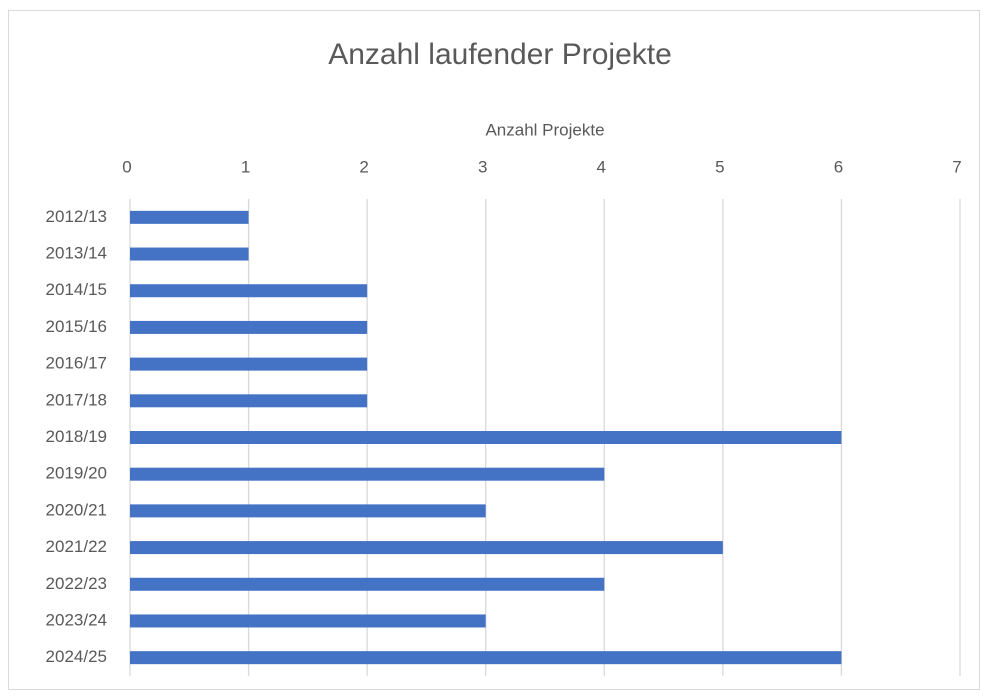  Describe the element at coordinates (76, 253) in the screenshot. I see `y-tick-label: 2013/14` at that location.